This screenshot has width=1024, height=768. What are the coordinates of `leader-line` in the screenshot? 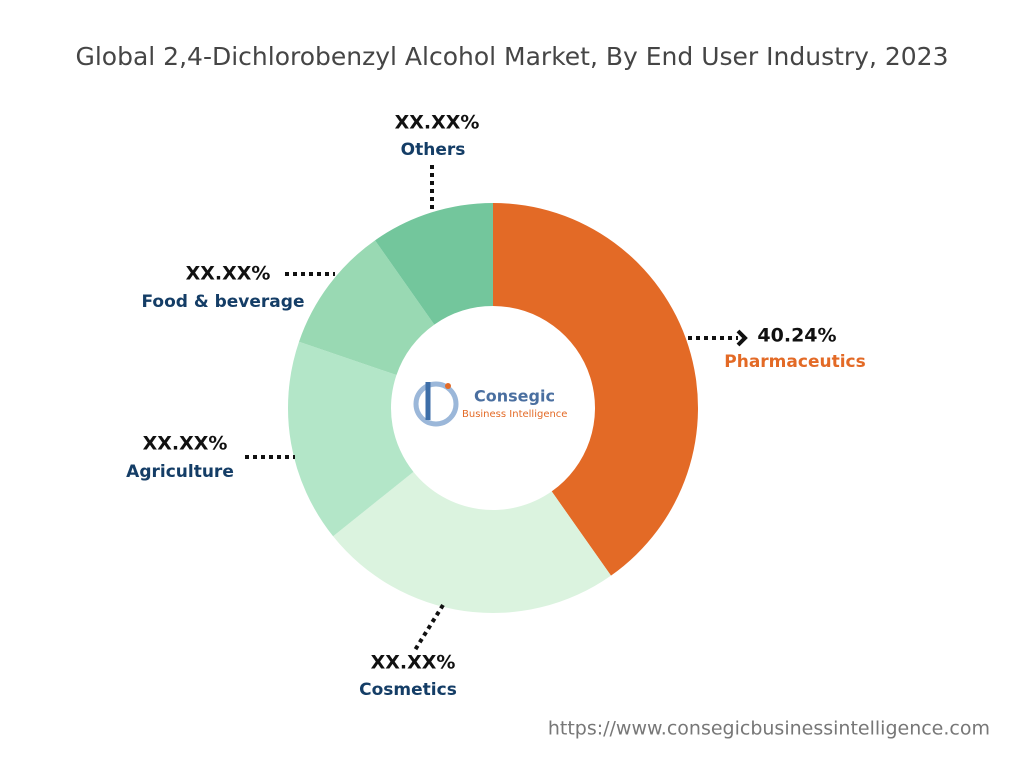 It's located at (429, 627).